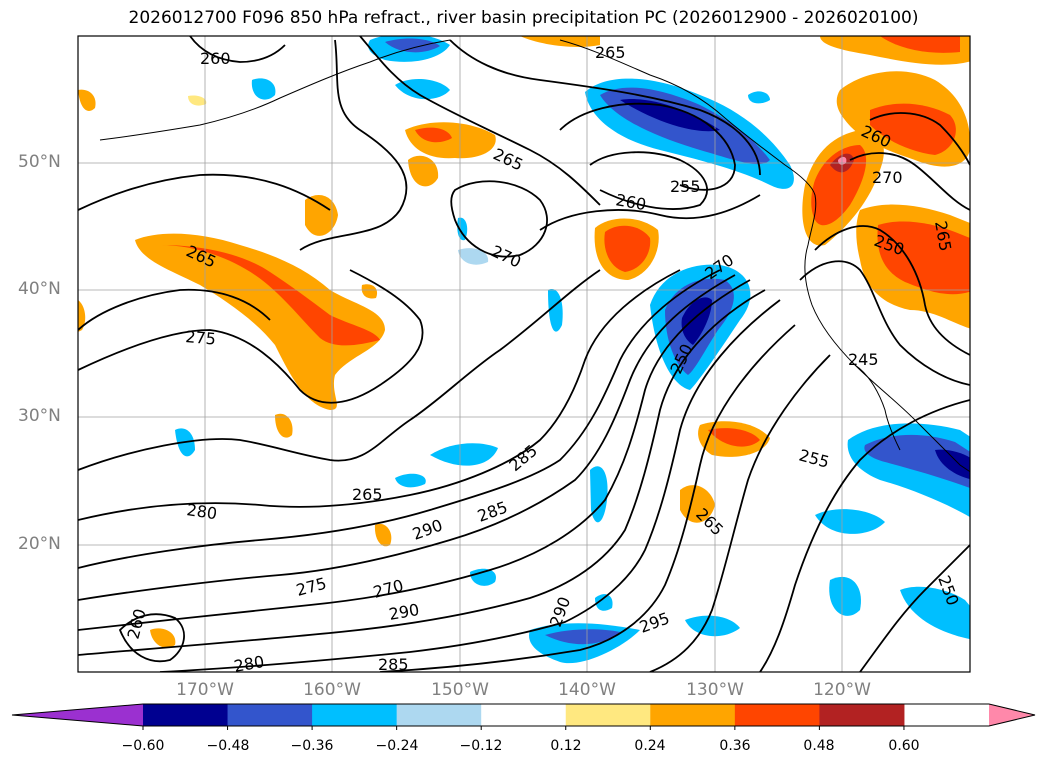  Describe the element at coordinates (1012, 715) in the screenshot. I see `colorbar-extend-high` at that location.